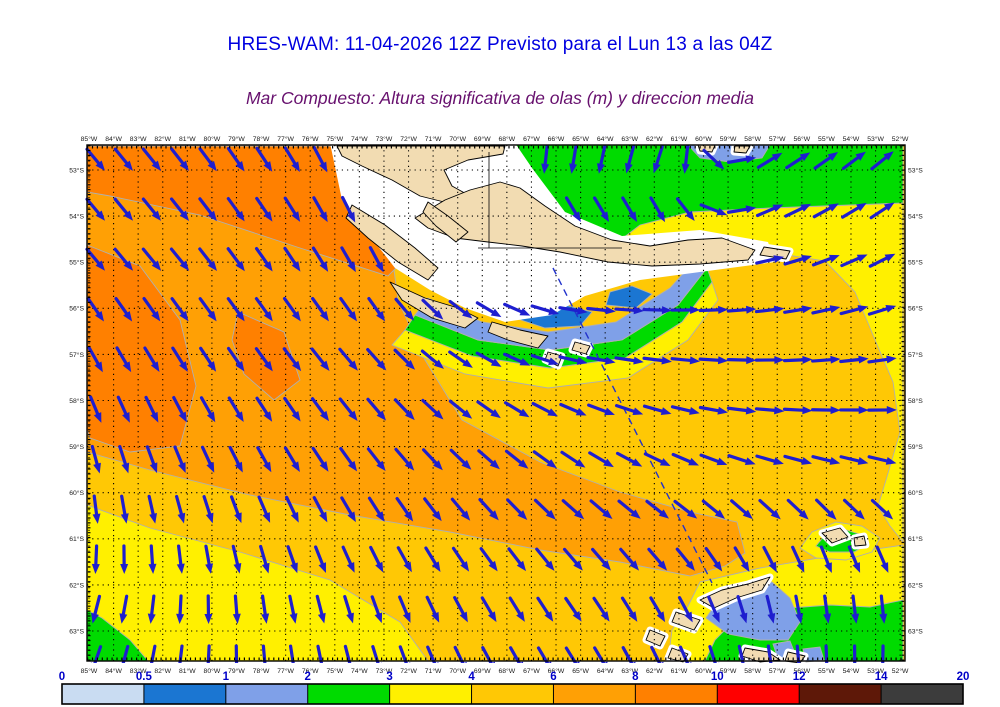 The image size is (1000, 707). I want to click on colorbar-label: 3, so click(389, 677).